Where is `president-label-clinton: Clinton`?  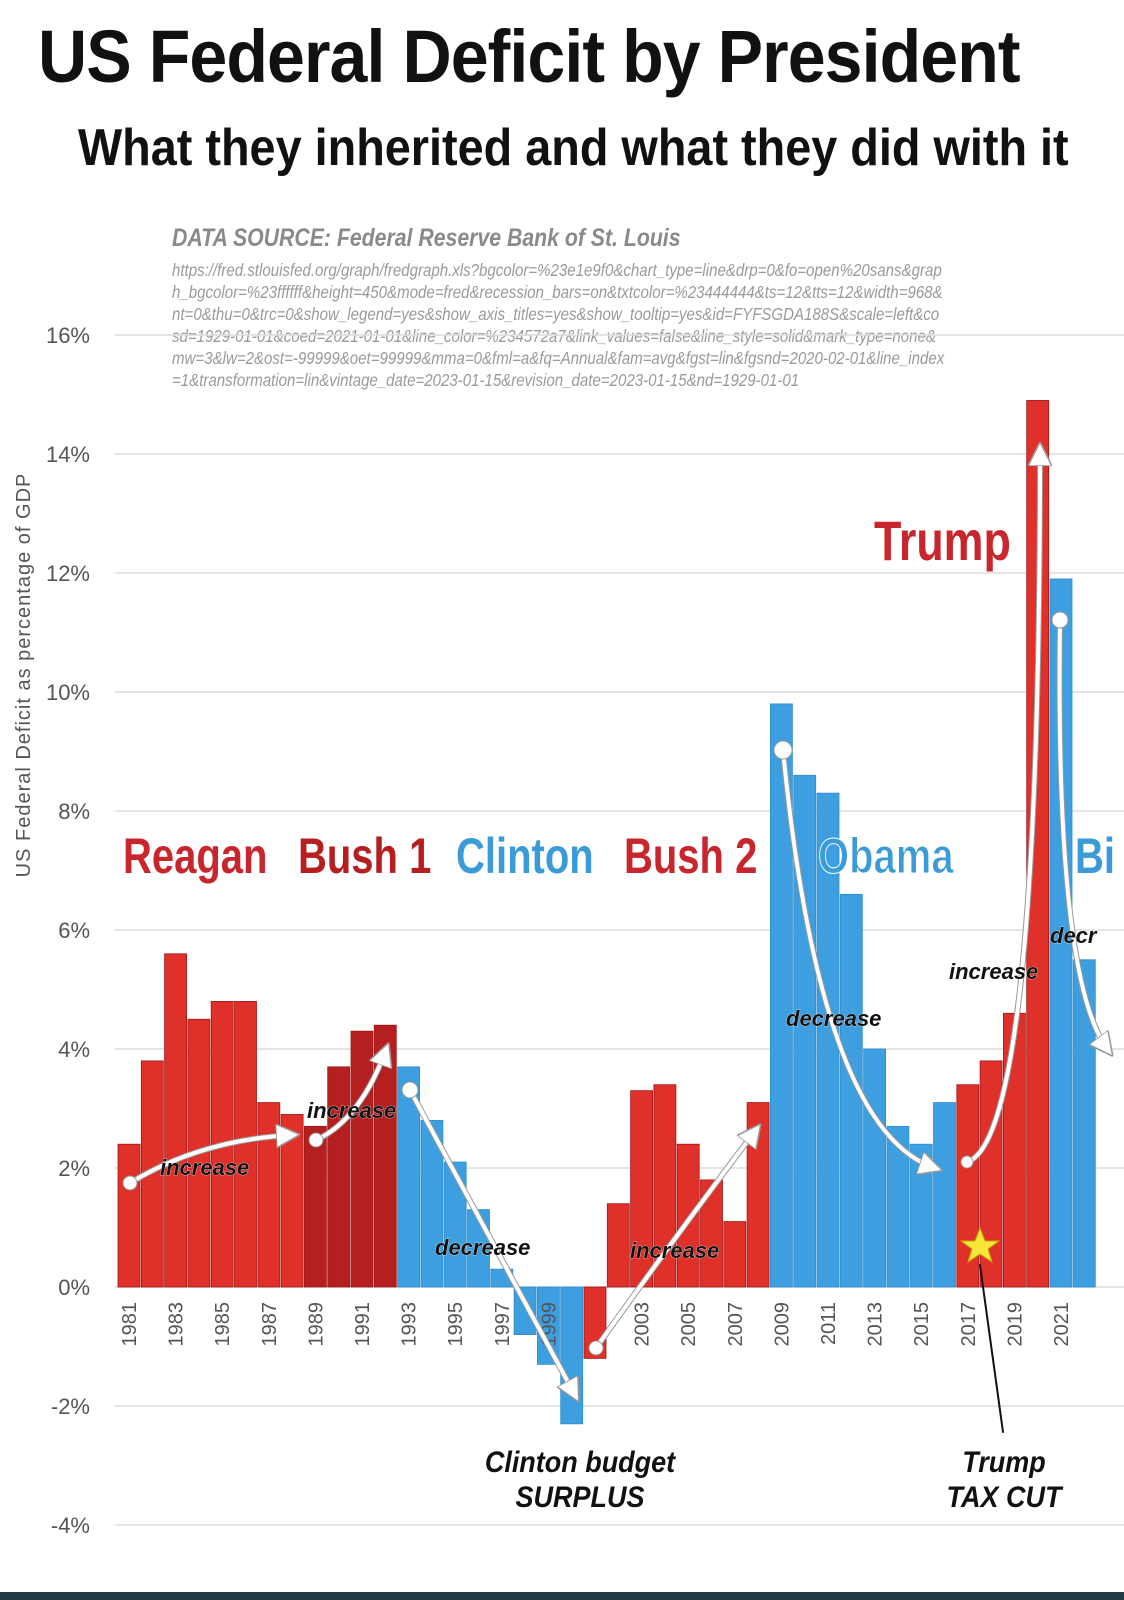
president-label-clinton: Clinton is located at coordinates (525, 856).